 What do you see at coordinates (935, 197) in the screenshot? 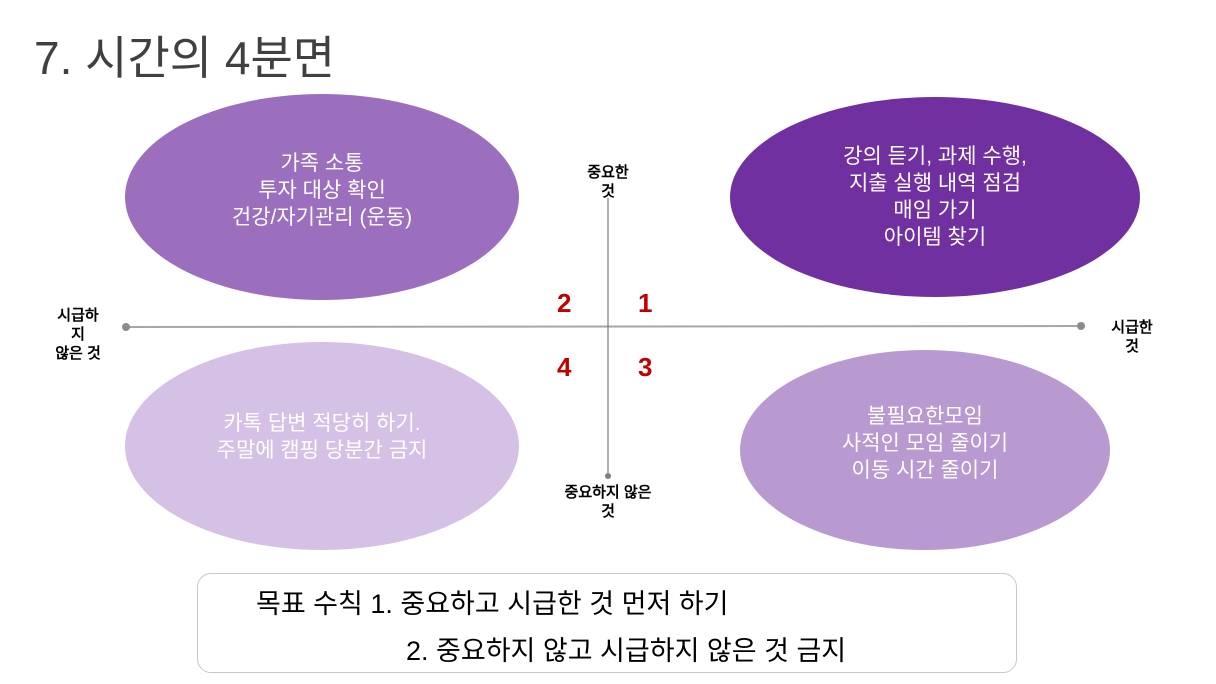
I see `quadrant-1-ellipse: 강의 듣기, 과제 수행, 지출 실행 내역 점검 매임 가기 아이템 찾기` at bounding box center [935, 197].